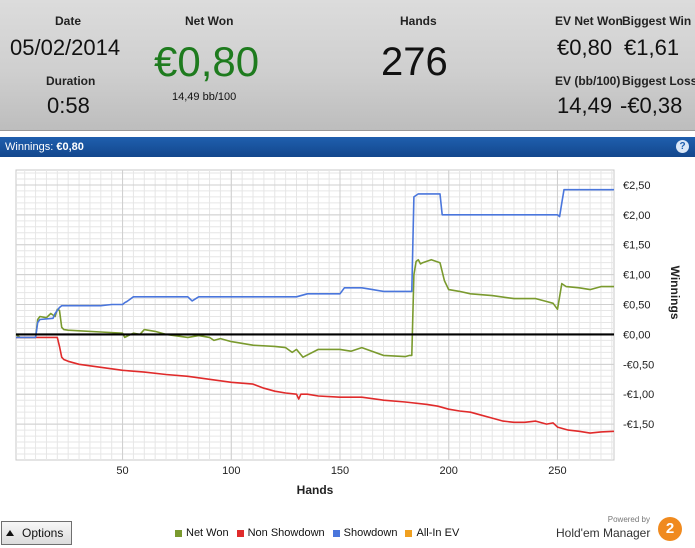 This screenshot has width=695, height=548. What do you see at coordinates (589, 21) in the screenshot?
I see `ev-net-won-label: EV Net Won` at bounding box center [589, 21].